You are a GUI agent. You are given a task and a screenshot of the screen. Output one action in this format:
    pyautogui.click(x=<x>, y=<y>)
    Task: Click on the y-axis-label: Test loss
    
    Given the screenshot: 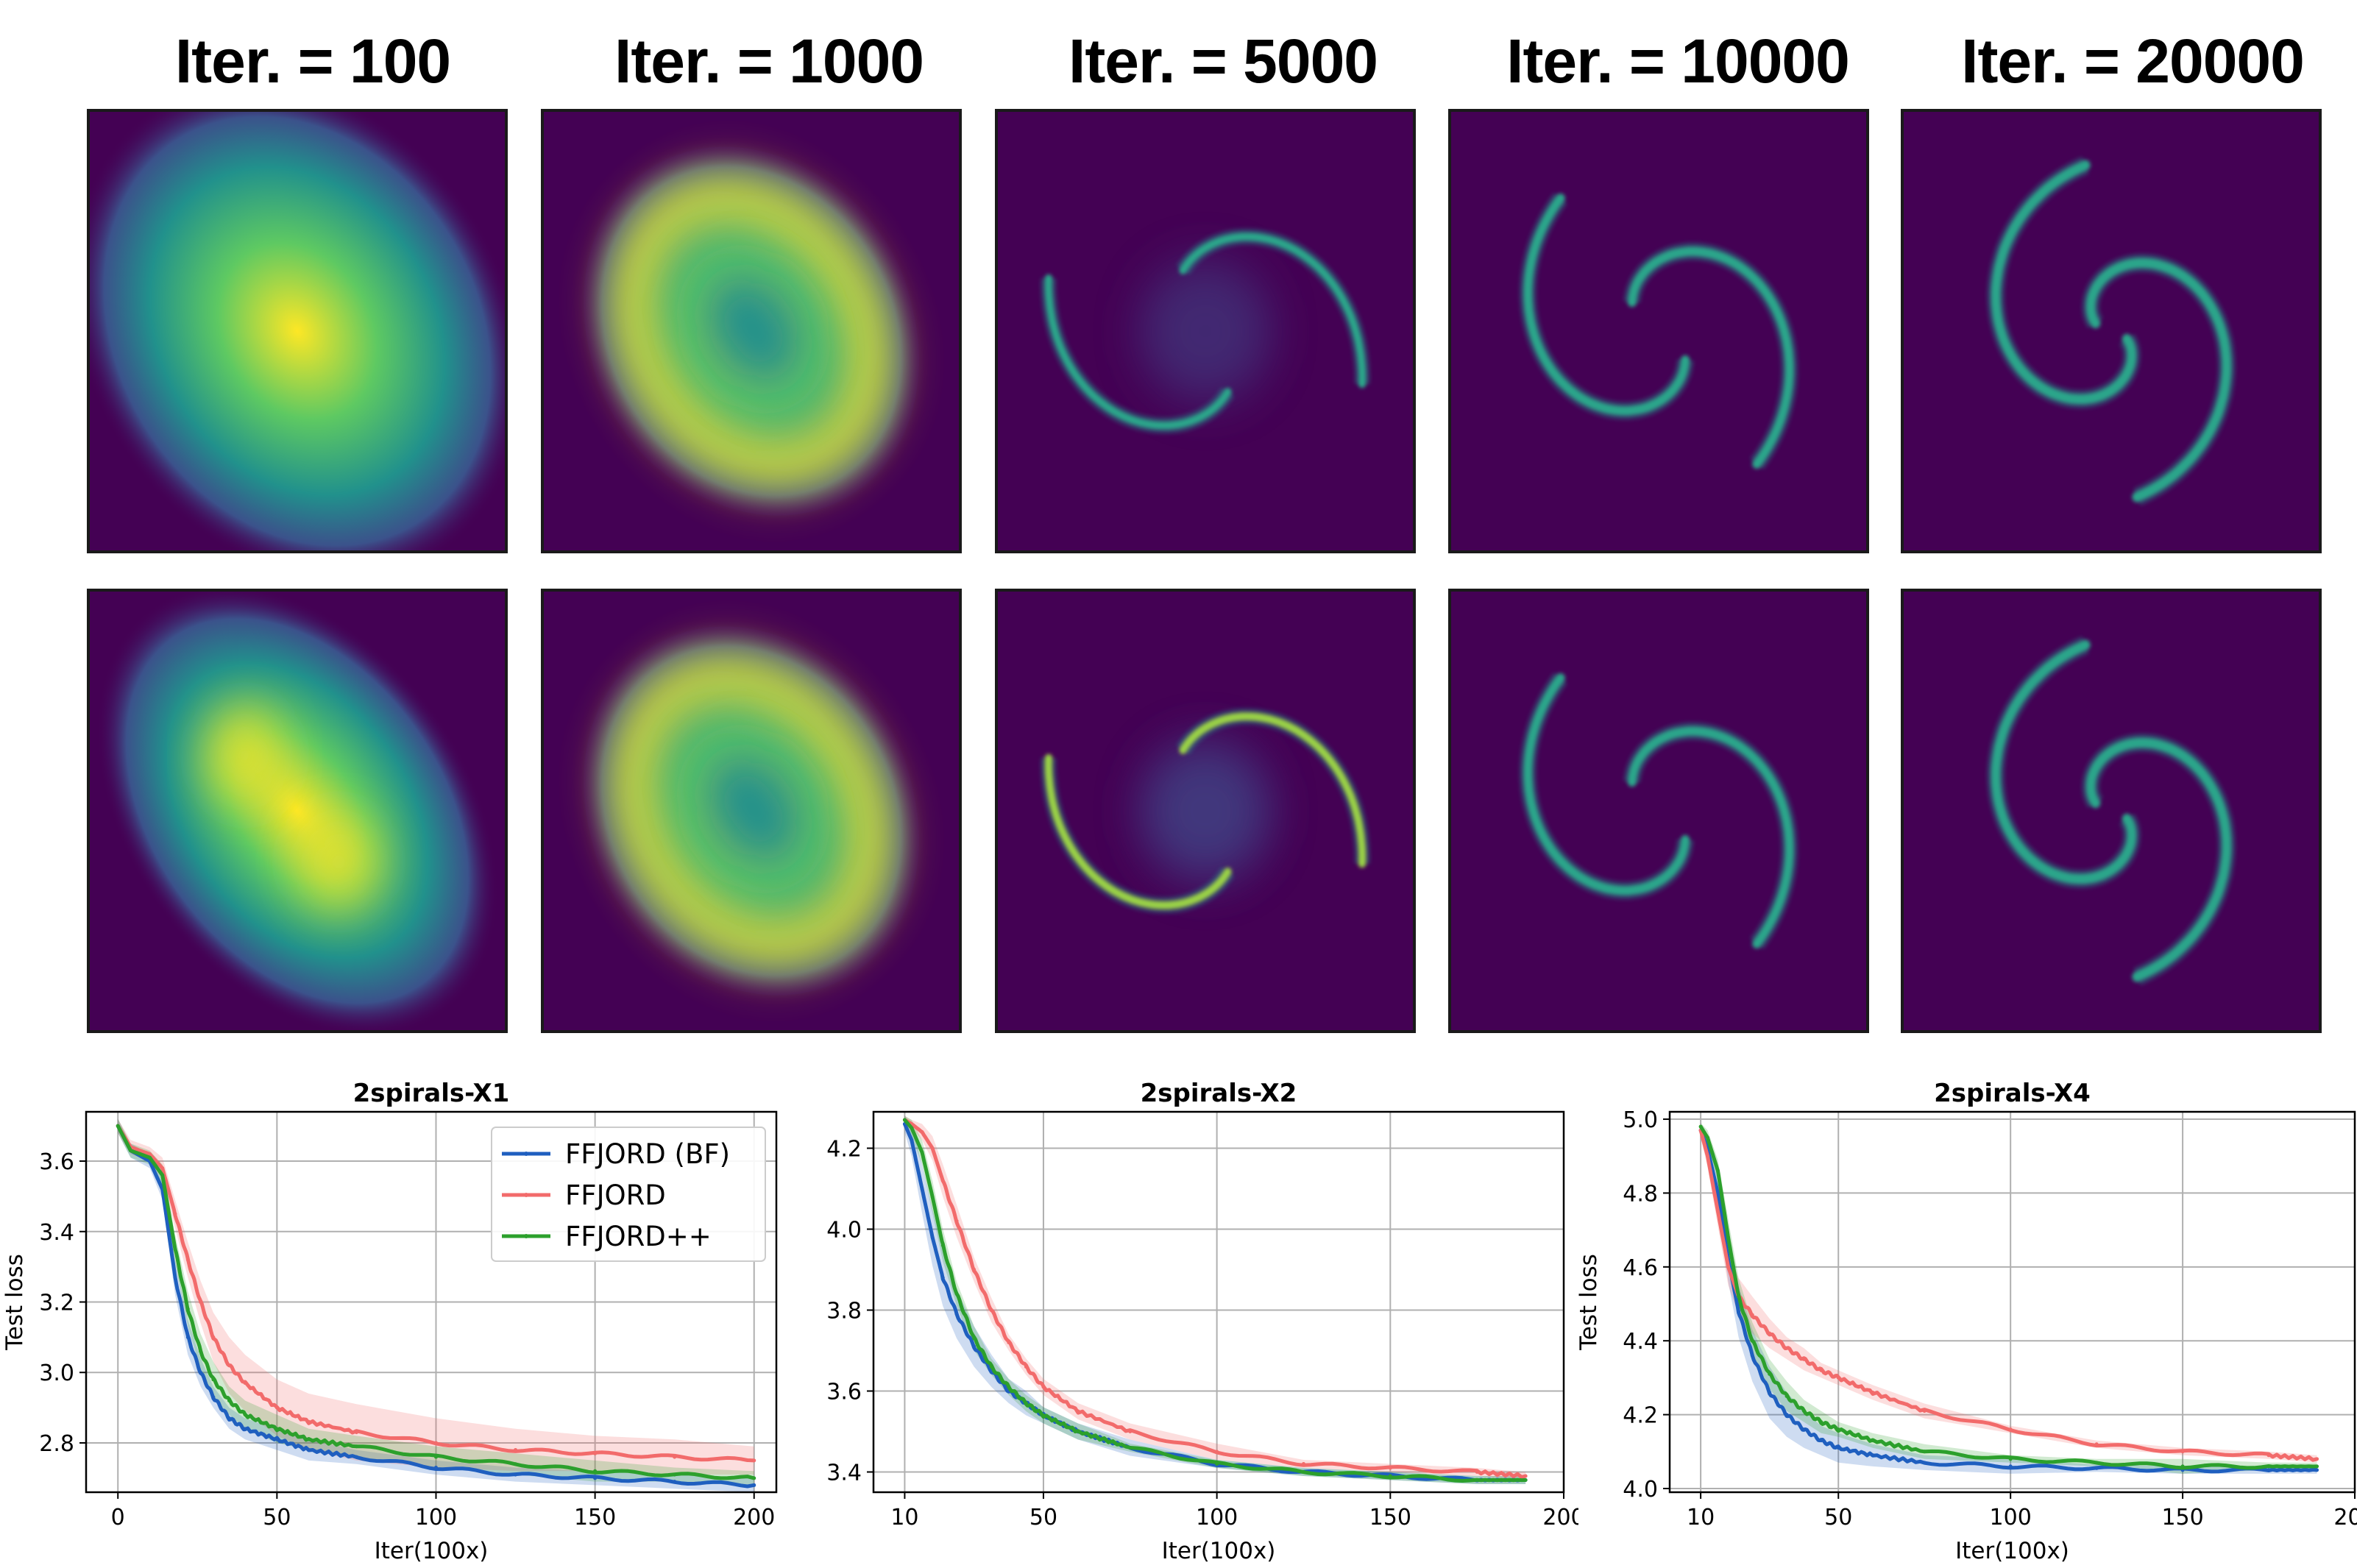 What is the action you would take?
    pyautogui.click(x=14, y=1302)
    